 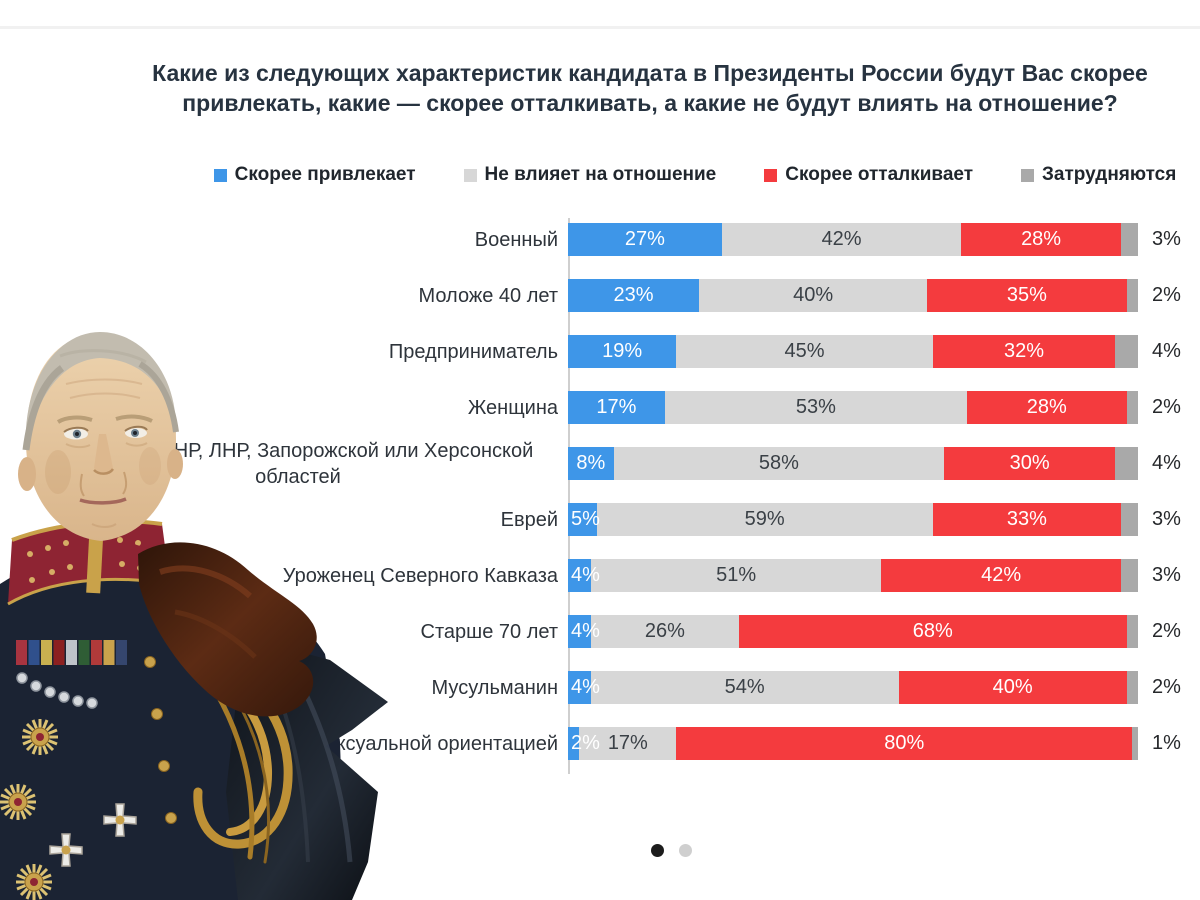 I want to click on segment-value: 30%, so click(x=1029, y=463).